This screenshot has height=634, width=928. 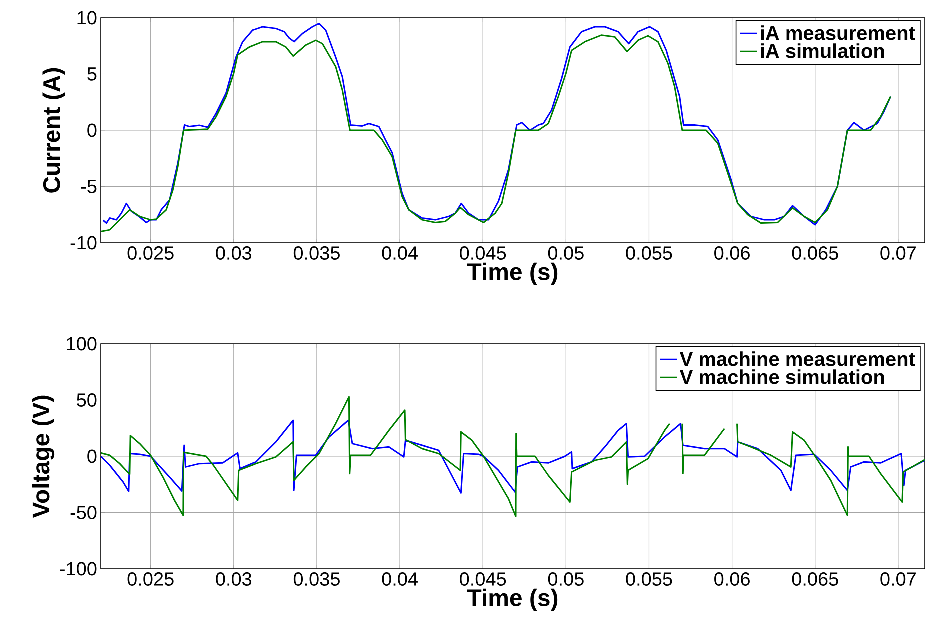 I want to click on legend-label: V machine measurement, so click(x=798, y=359).